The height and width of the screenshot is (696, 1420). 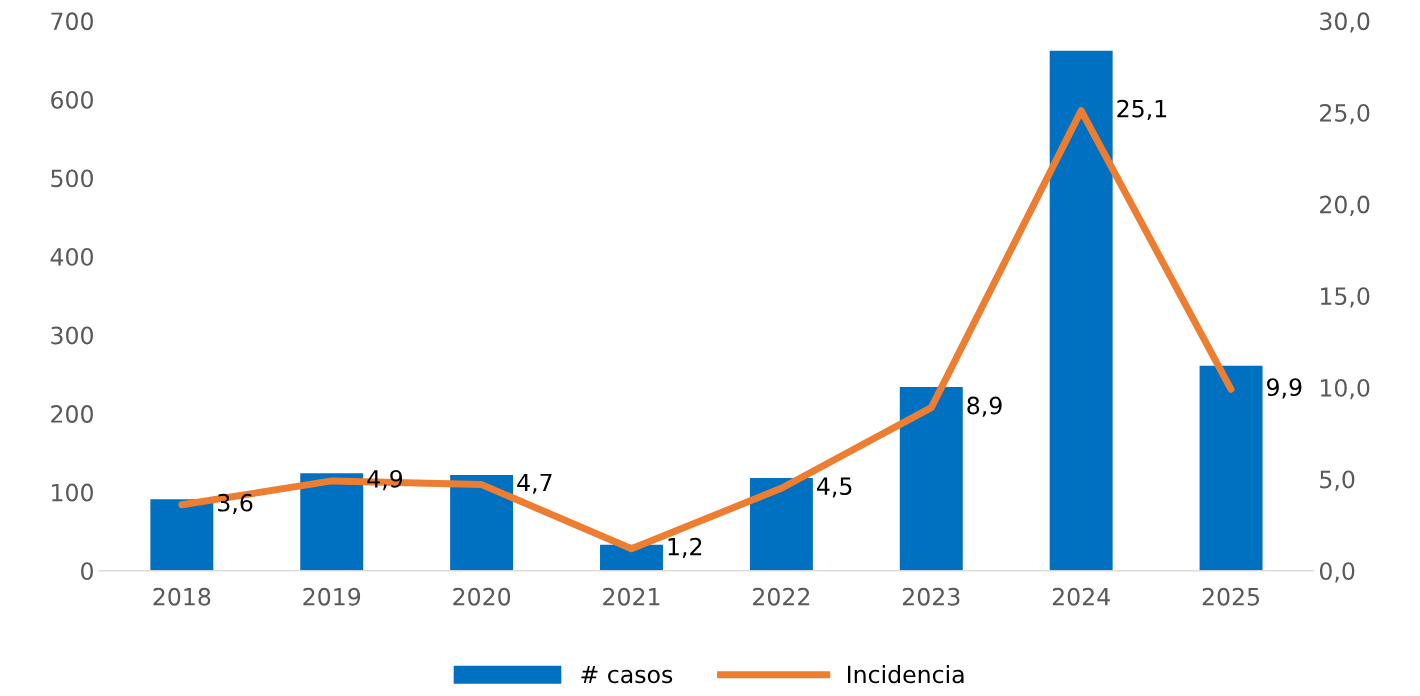 I want to click on y2-tick-label: 5,0, so click(x=1337, y=480).